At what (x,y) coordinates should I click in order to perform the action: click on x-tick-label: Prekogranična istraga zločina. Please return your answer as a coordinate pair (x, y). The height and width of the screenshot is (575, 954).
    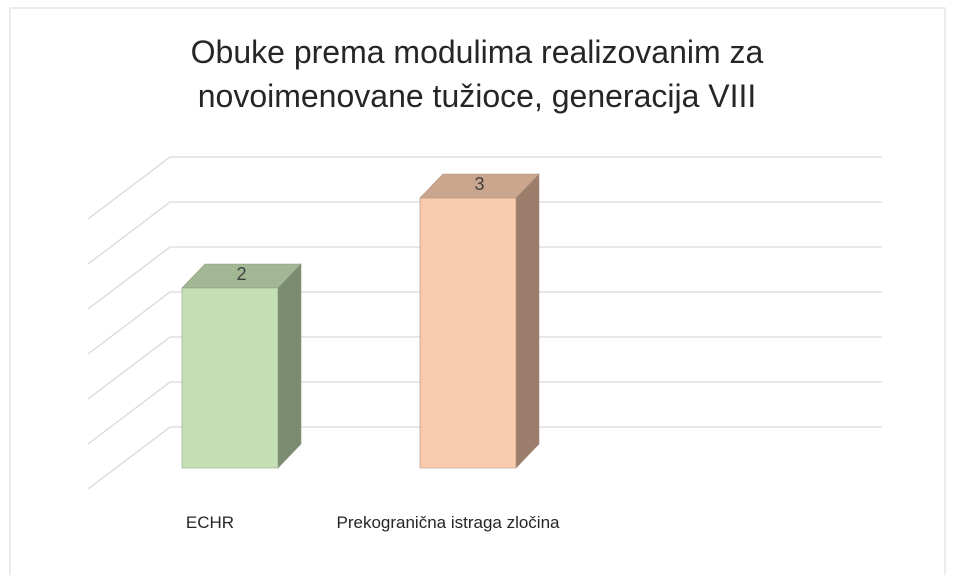
    Looking at the image, I should click on (448, 522).